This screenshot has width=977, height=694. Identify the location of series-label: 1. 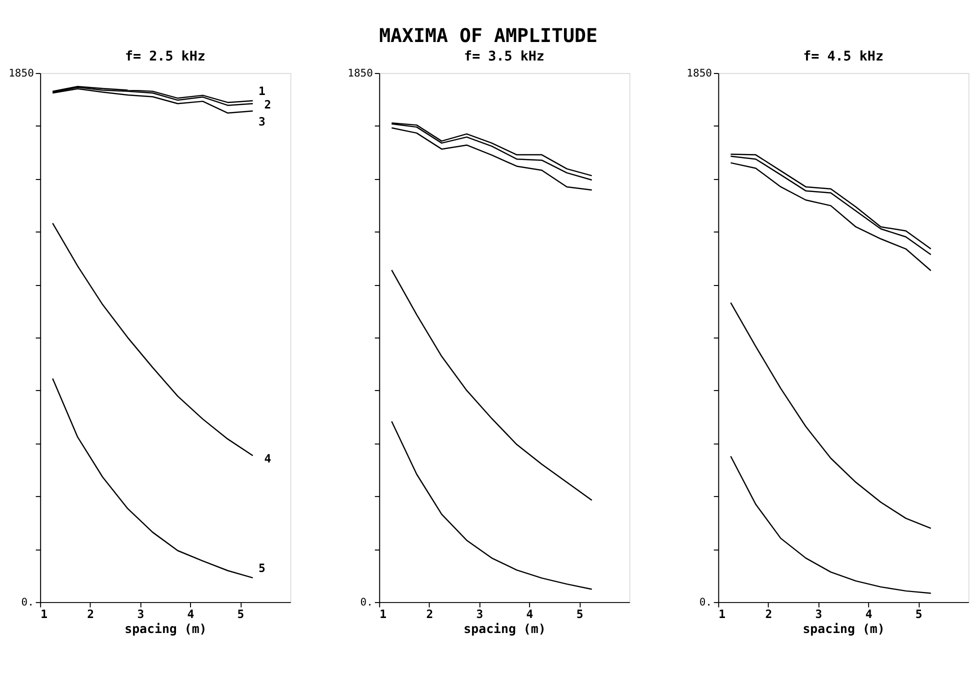
(262, 91).